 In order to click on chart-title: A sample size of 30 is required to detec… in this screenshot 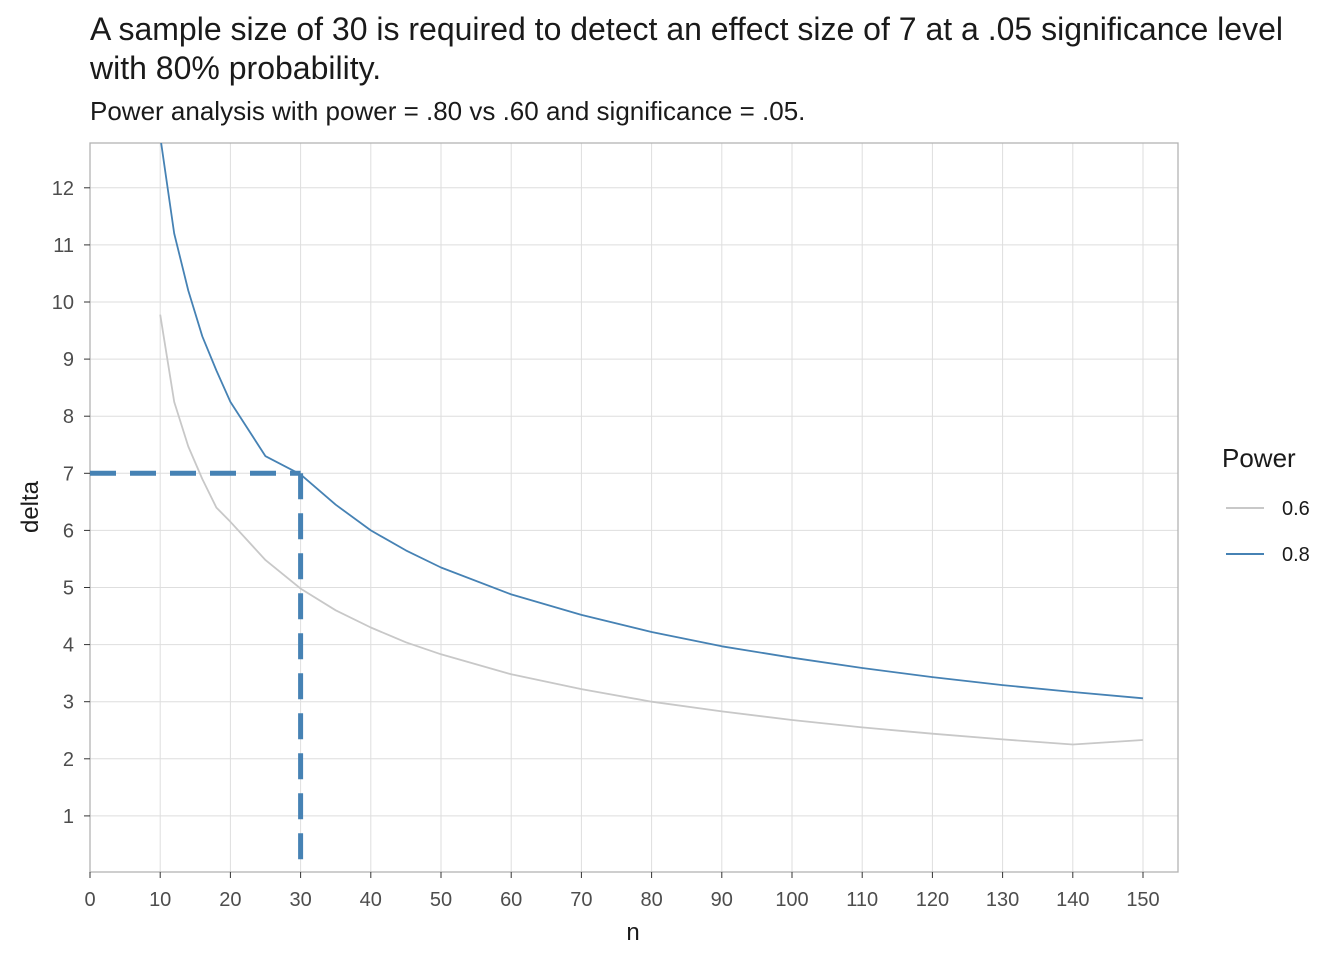, I will do `click(686, 48)`.